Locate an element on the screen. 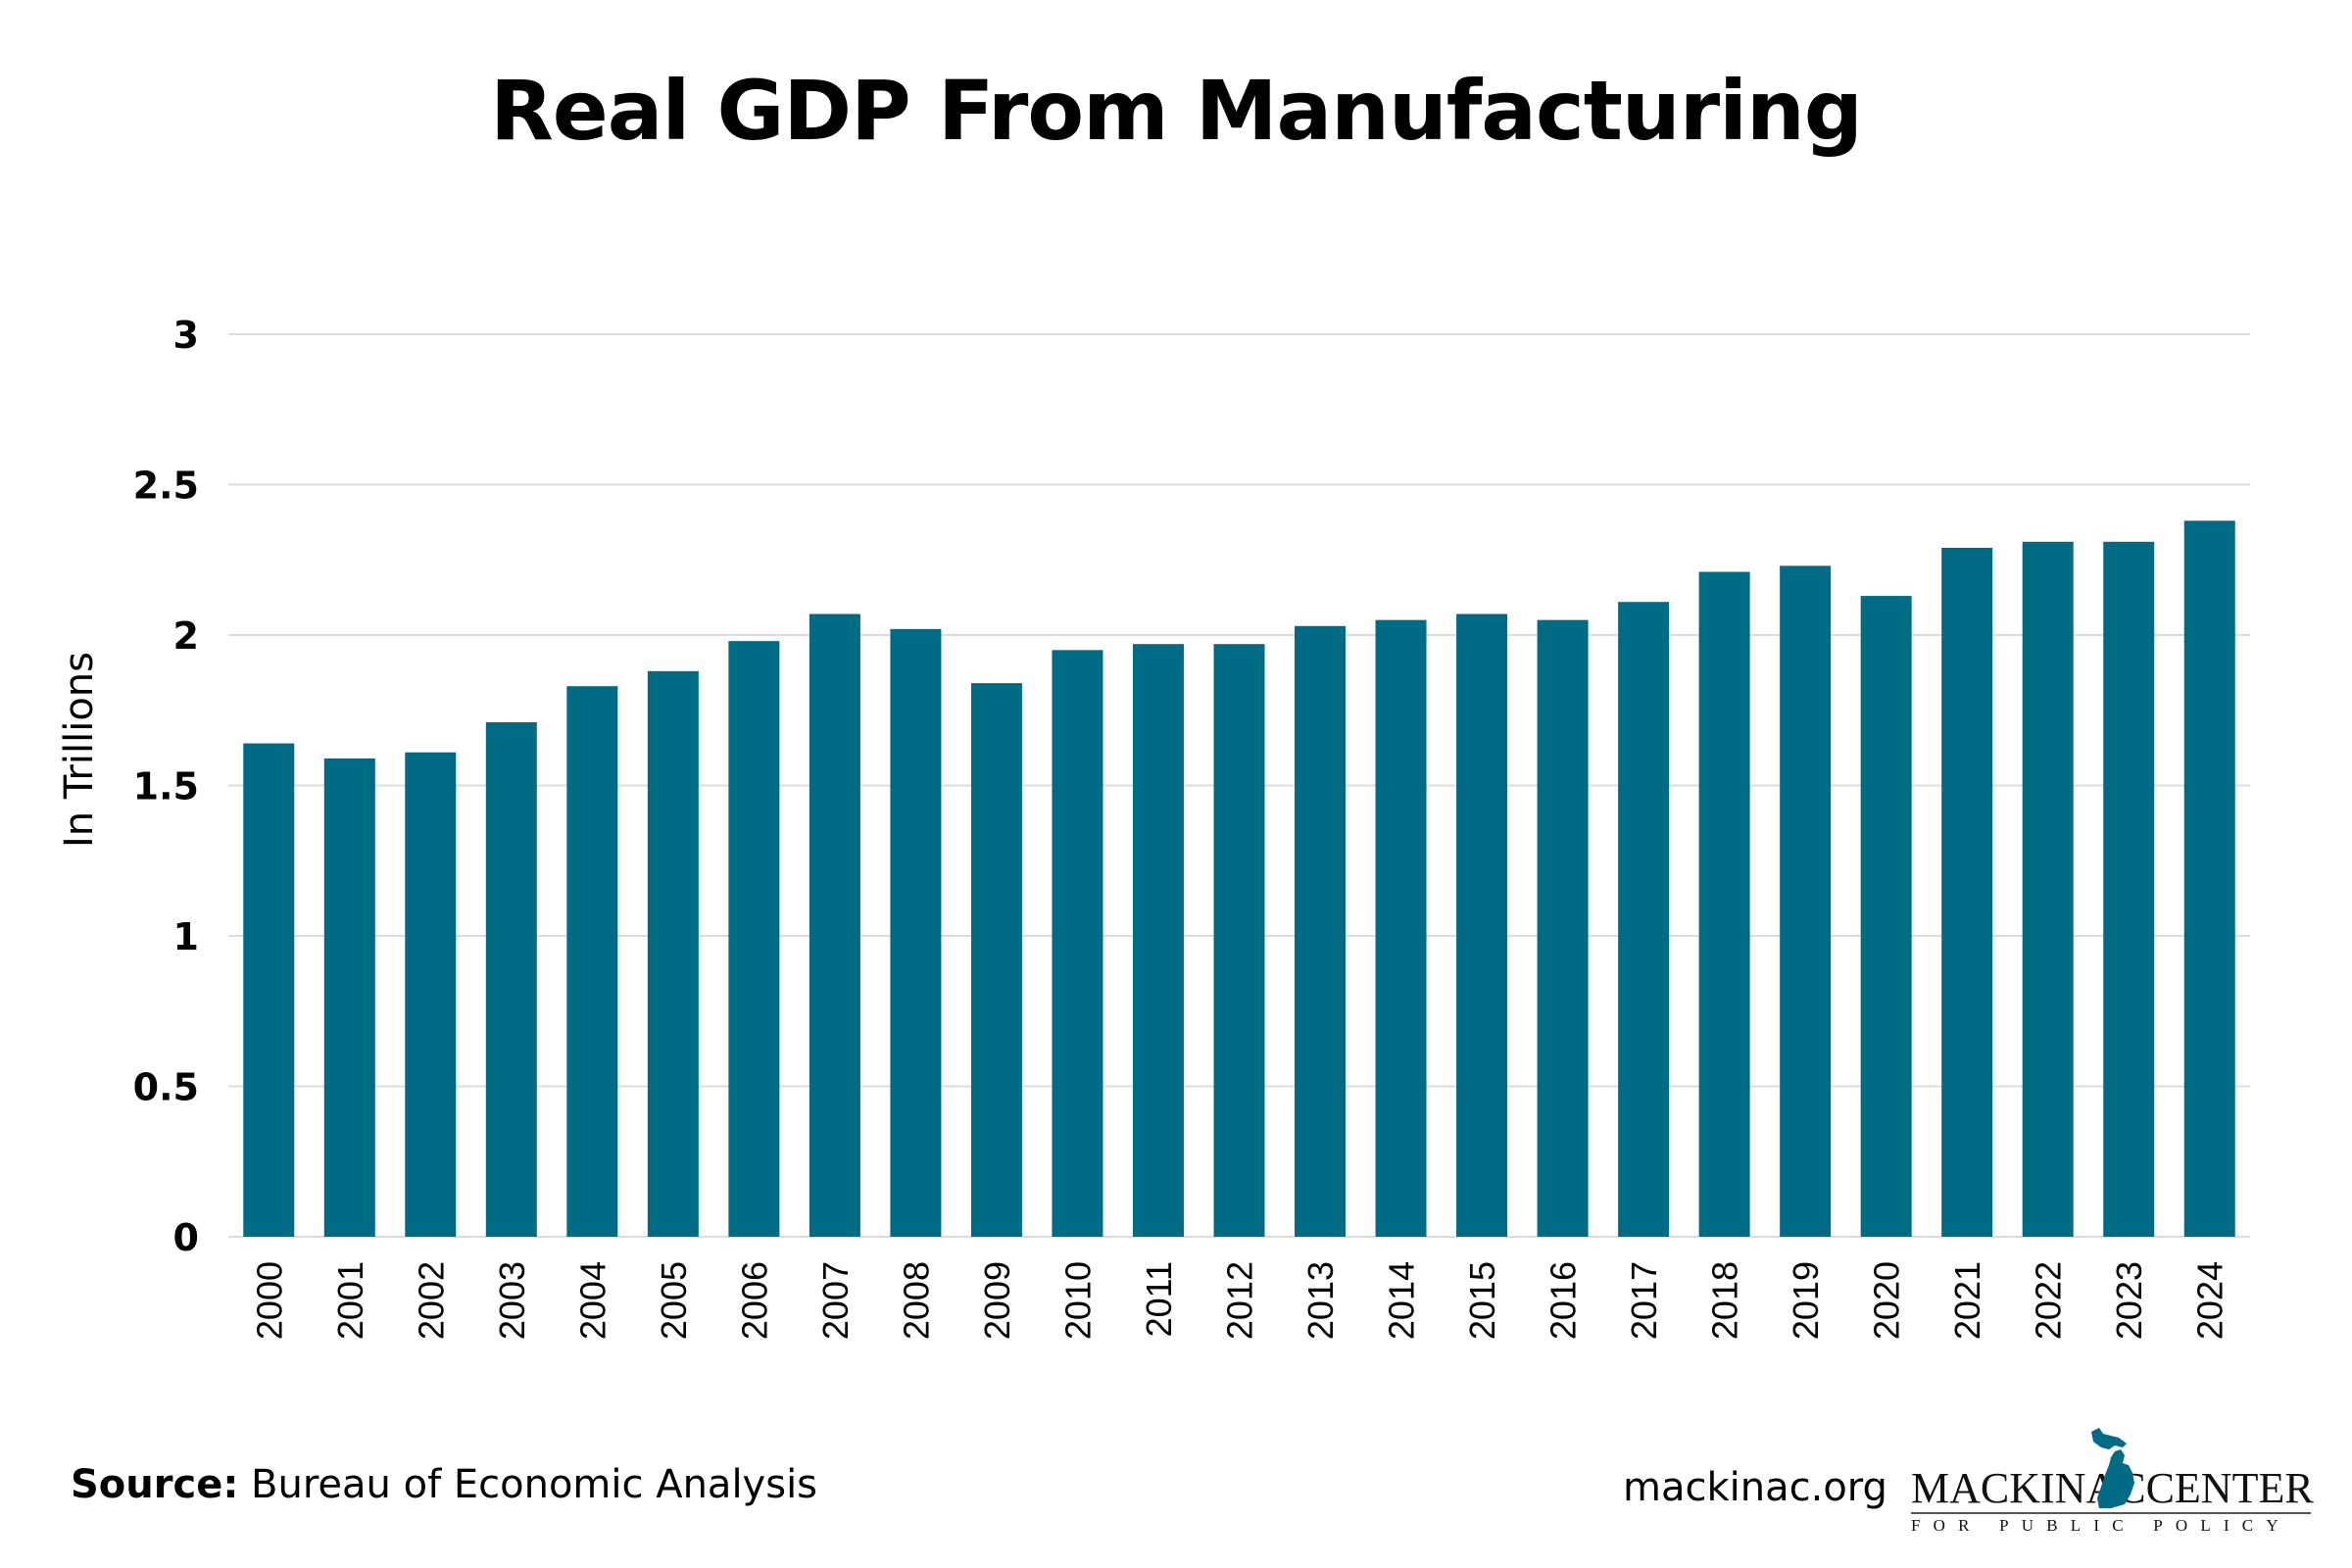  bar-2022 is located at coordinates (2048, 889).